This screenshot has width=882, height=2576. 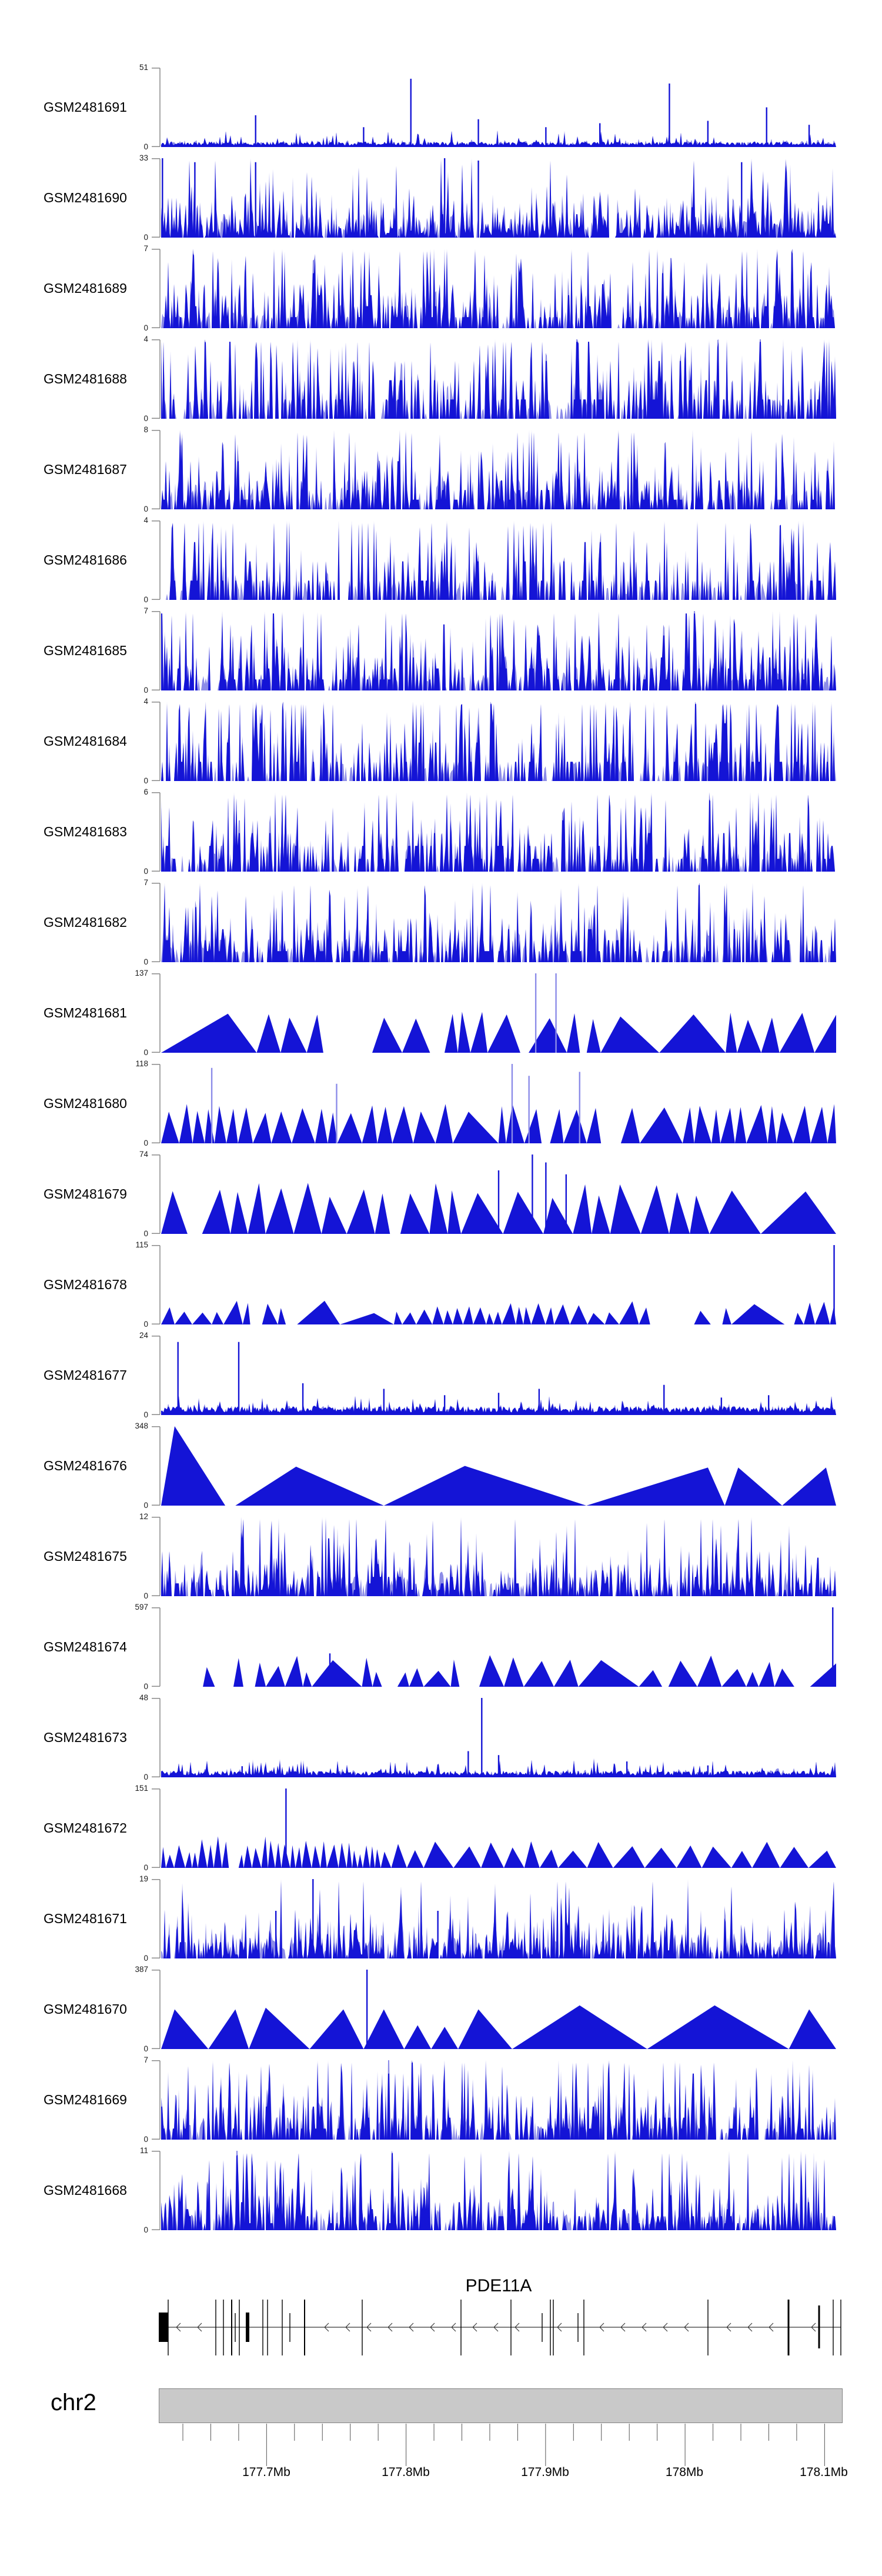 I want to click on track-plot-GSM2481691, so click(x=494, y=107).